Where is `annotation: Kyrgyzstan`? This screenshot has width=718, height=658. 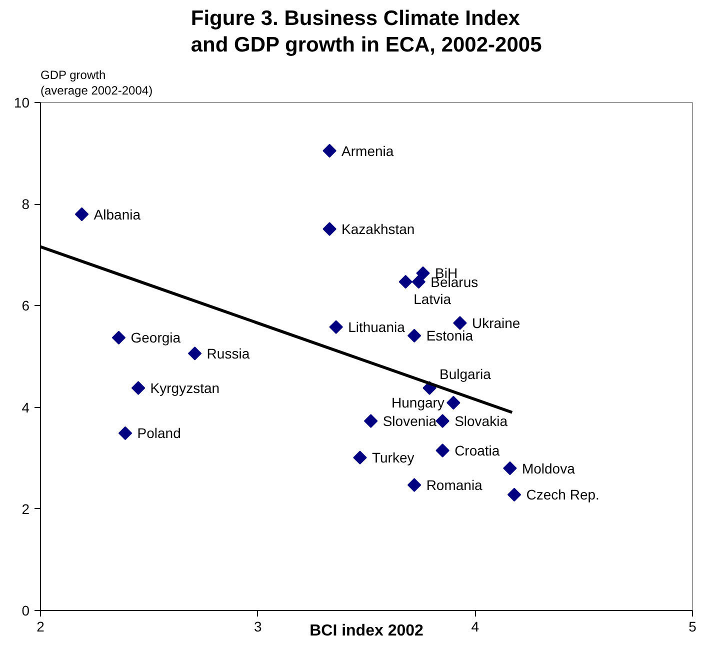
annotation: Kyrgyzstan is located at coordinates (185, 388).